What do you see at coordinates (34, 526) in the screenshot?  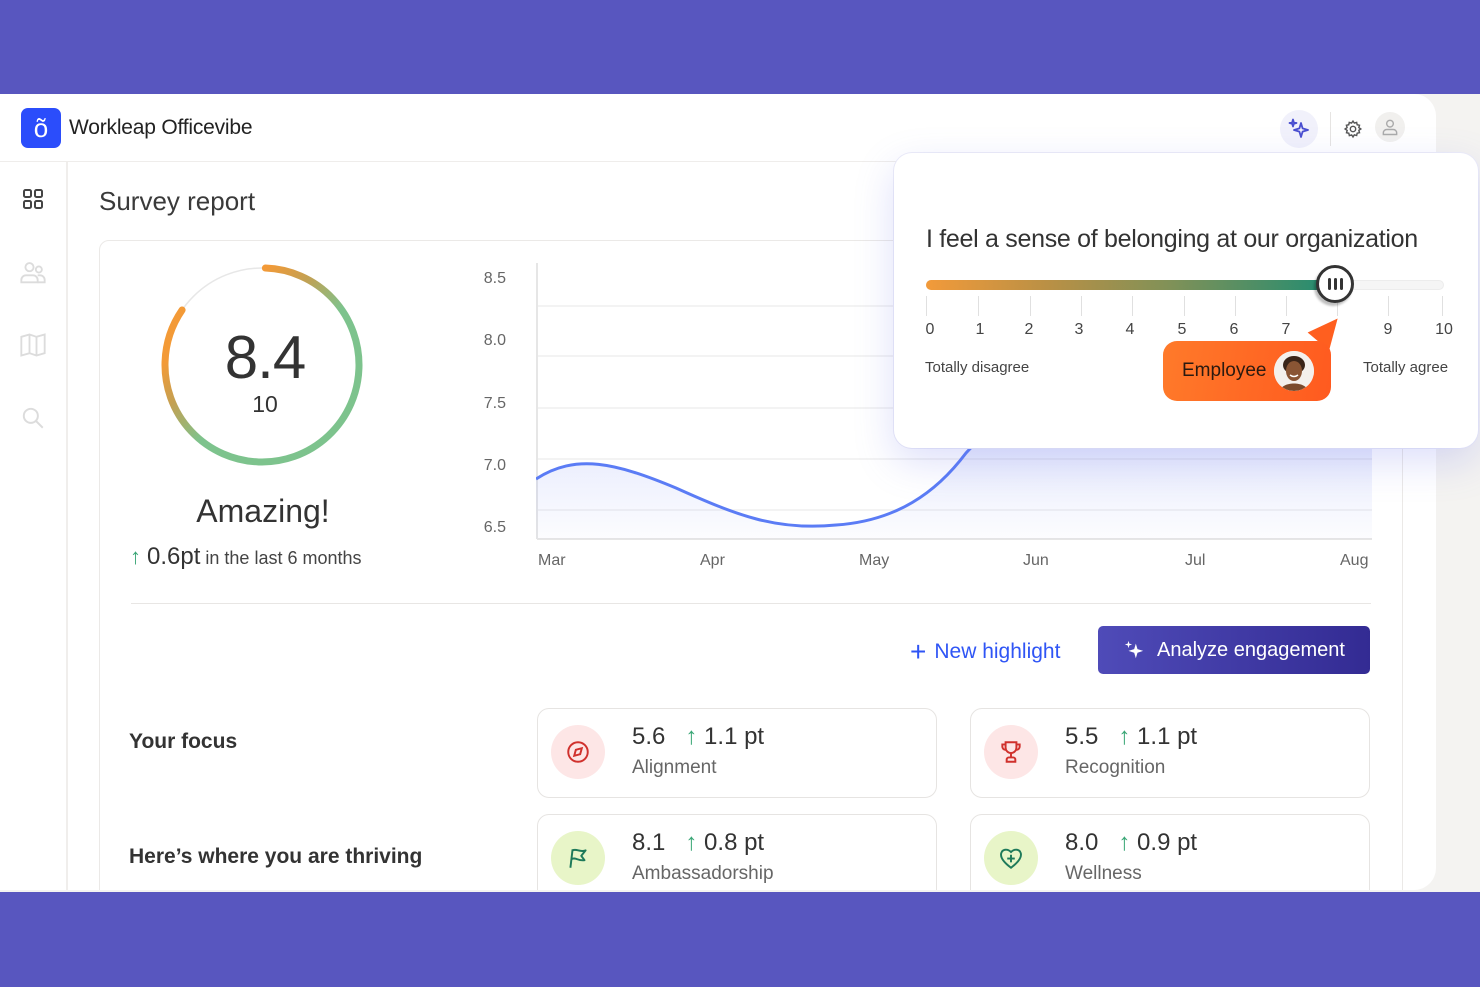 I see `sidebar` at bounding box center [34, 526].